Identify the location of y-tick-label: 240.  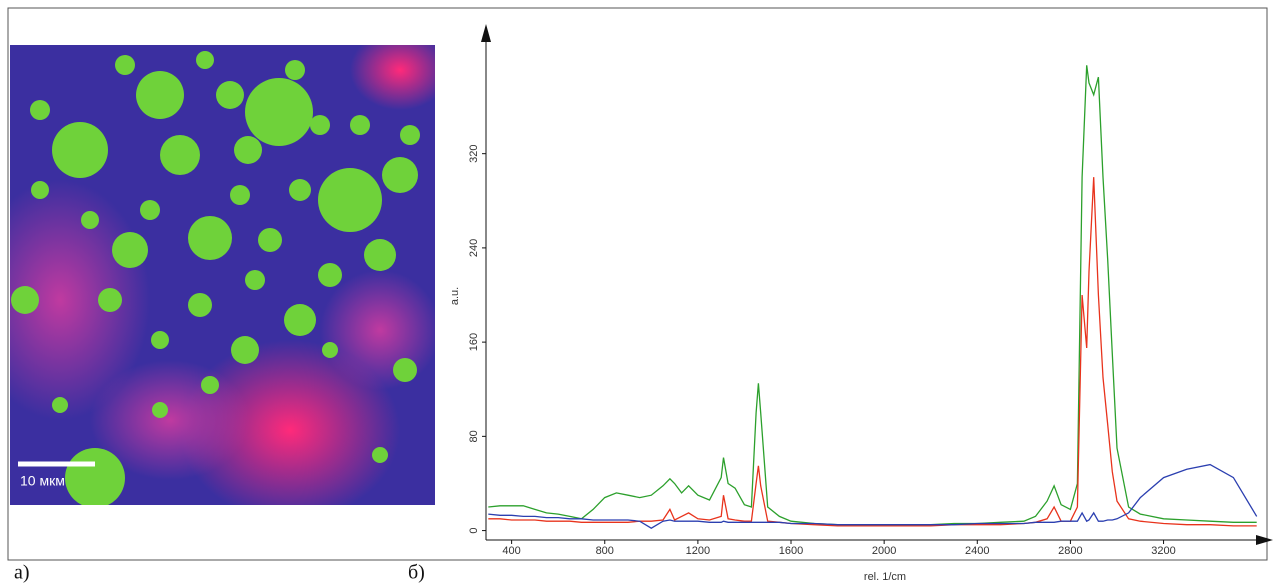
(474, 248).